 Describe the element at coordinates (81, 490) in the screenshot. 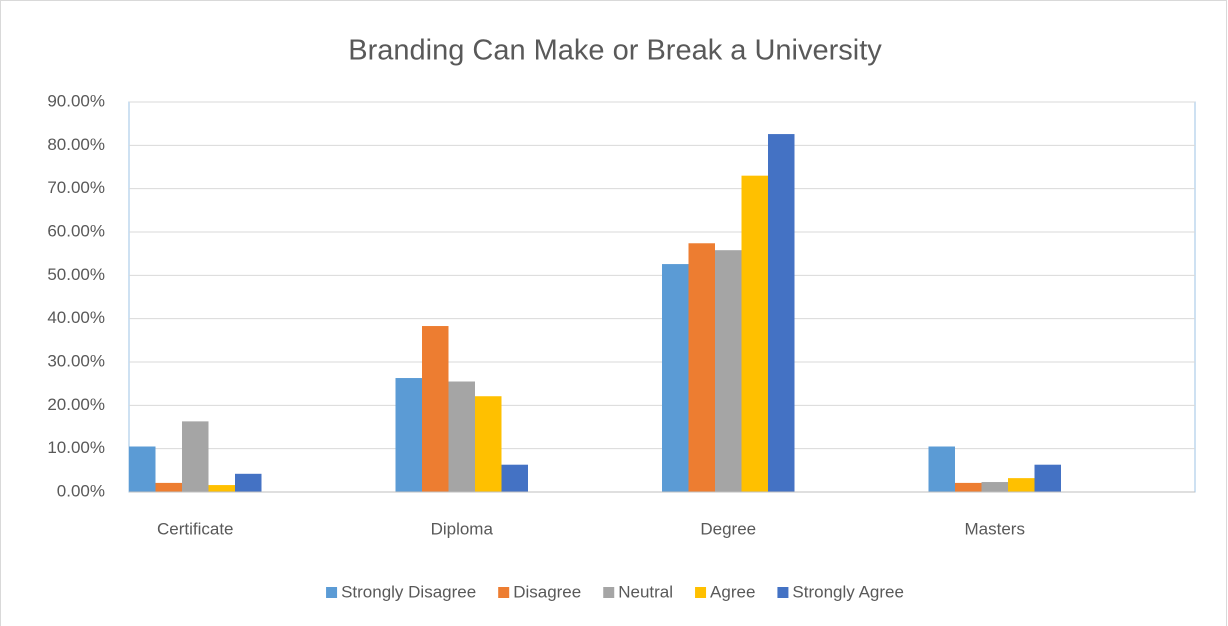

I see `y-tick-label: 0.00%` at that location.